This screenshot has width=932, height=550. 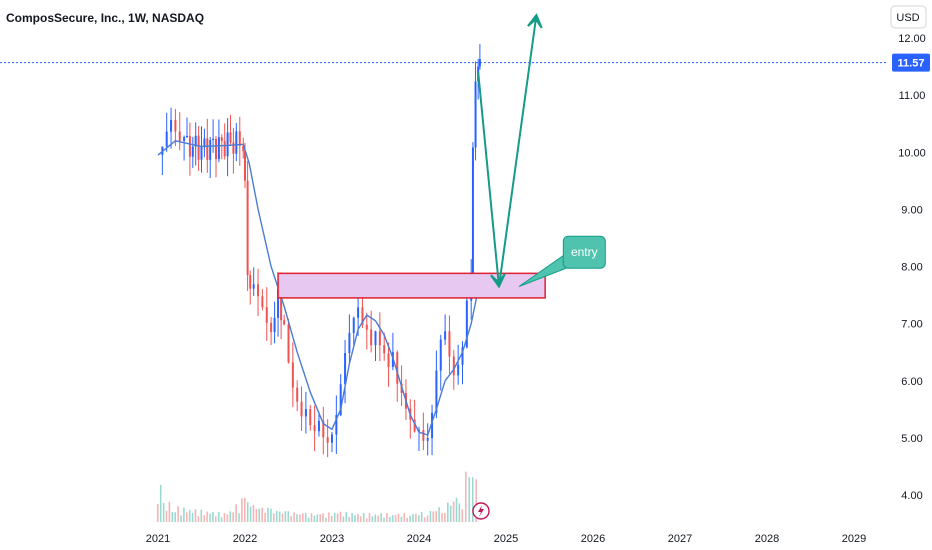 I want to click on lightning-bolt-shape, so click(x=481, y=511).